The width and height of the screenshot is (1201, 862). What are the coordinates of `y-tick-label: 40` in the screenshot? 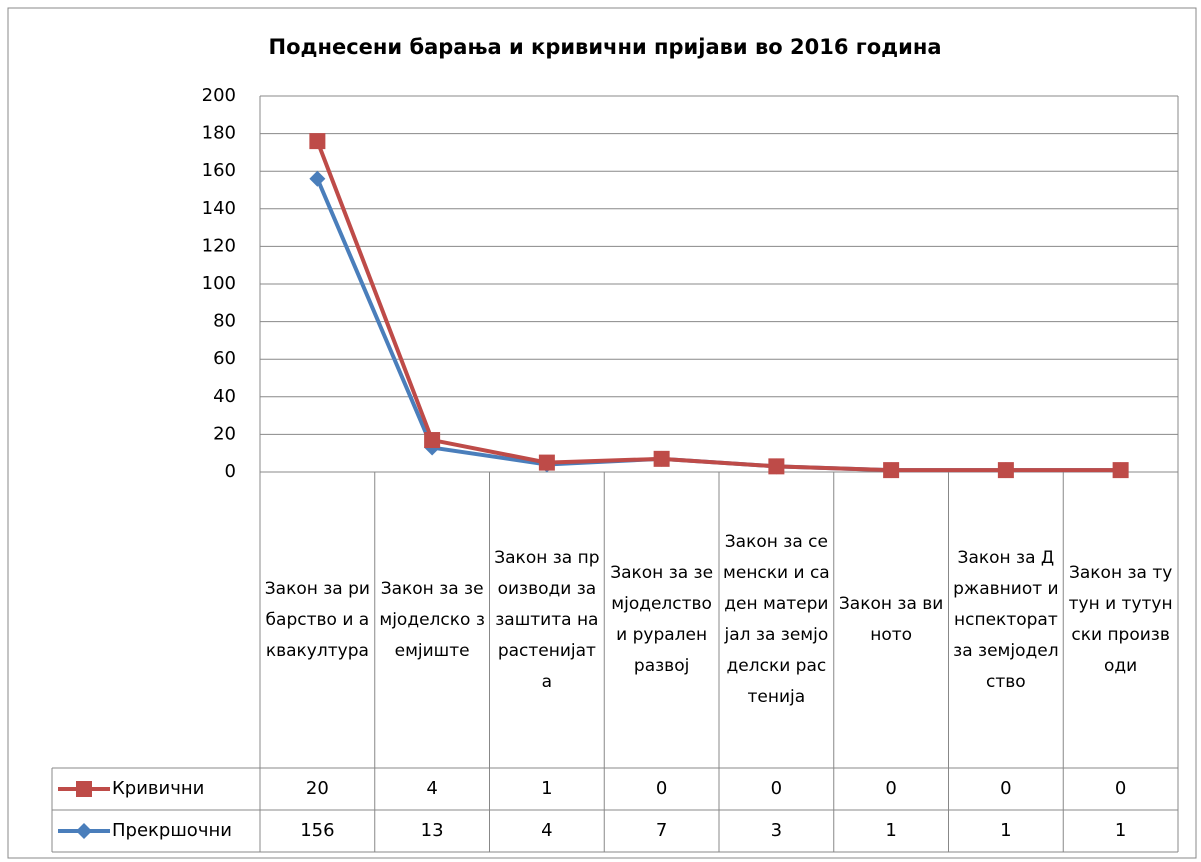 It's located at (224, 396).